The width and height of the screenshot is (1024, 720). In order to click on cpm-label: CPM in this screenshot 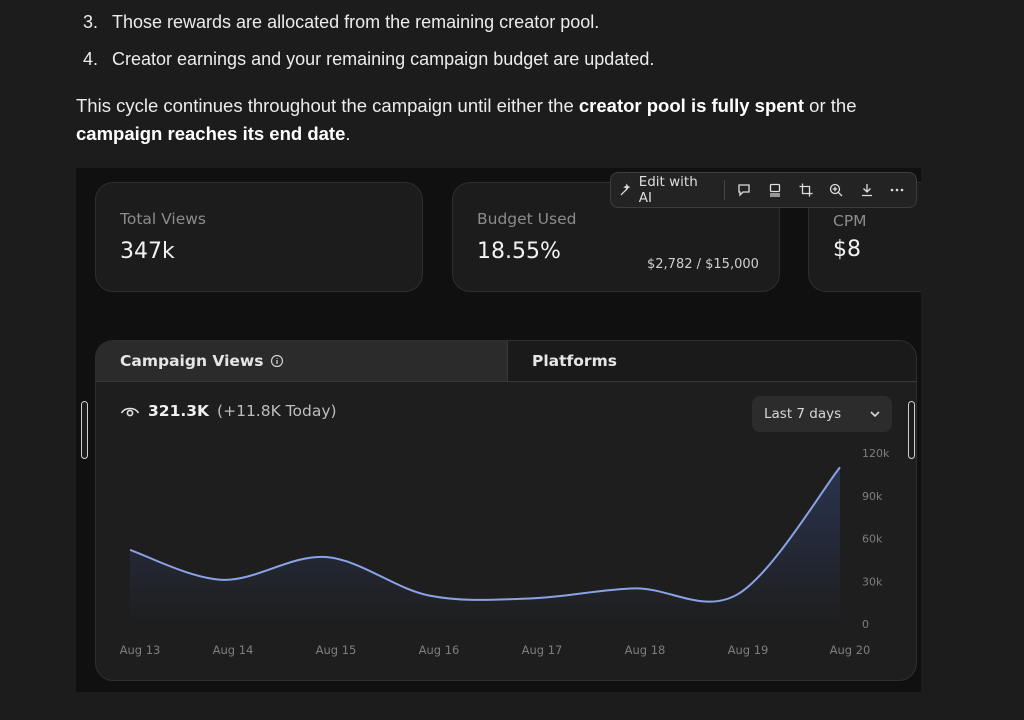, I will do `click(850, 221)`.